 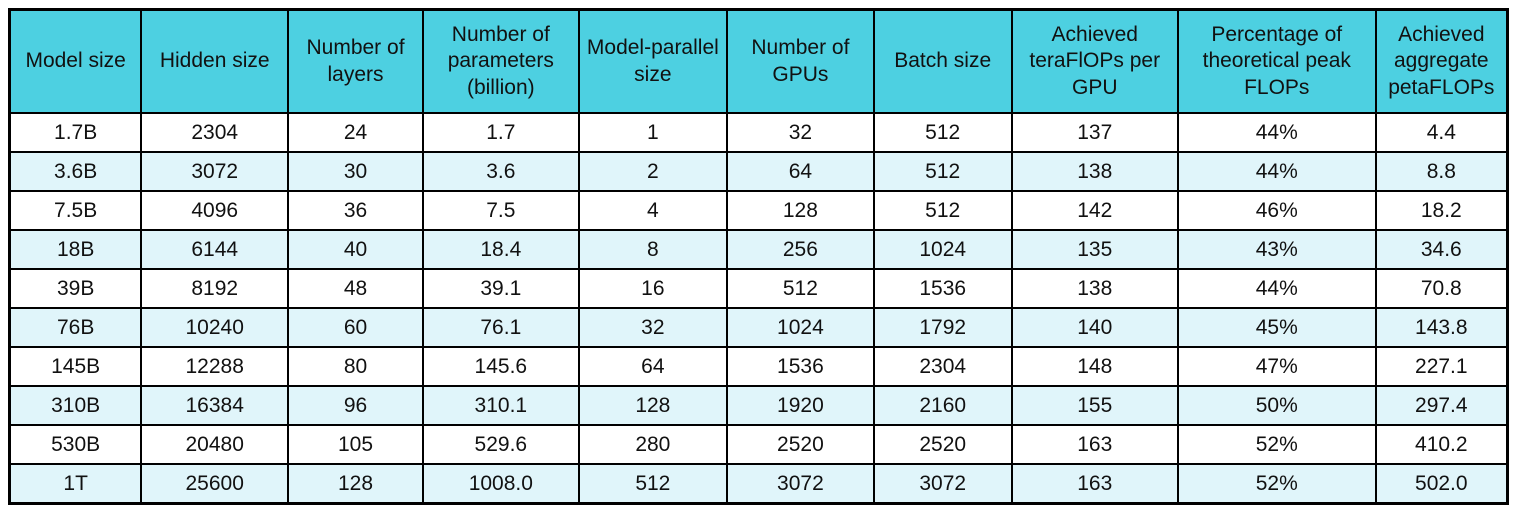 I want to click on cell-76b-achieved-teraflops-per-gpu: 140, so click(x=1094, y=327).